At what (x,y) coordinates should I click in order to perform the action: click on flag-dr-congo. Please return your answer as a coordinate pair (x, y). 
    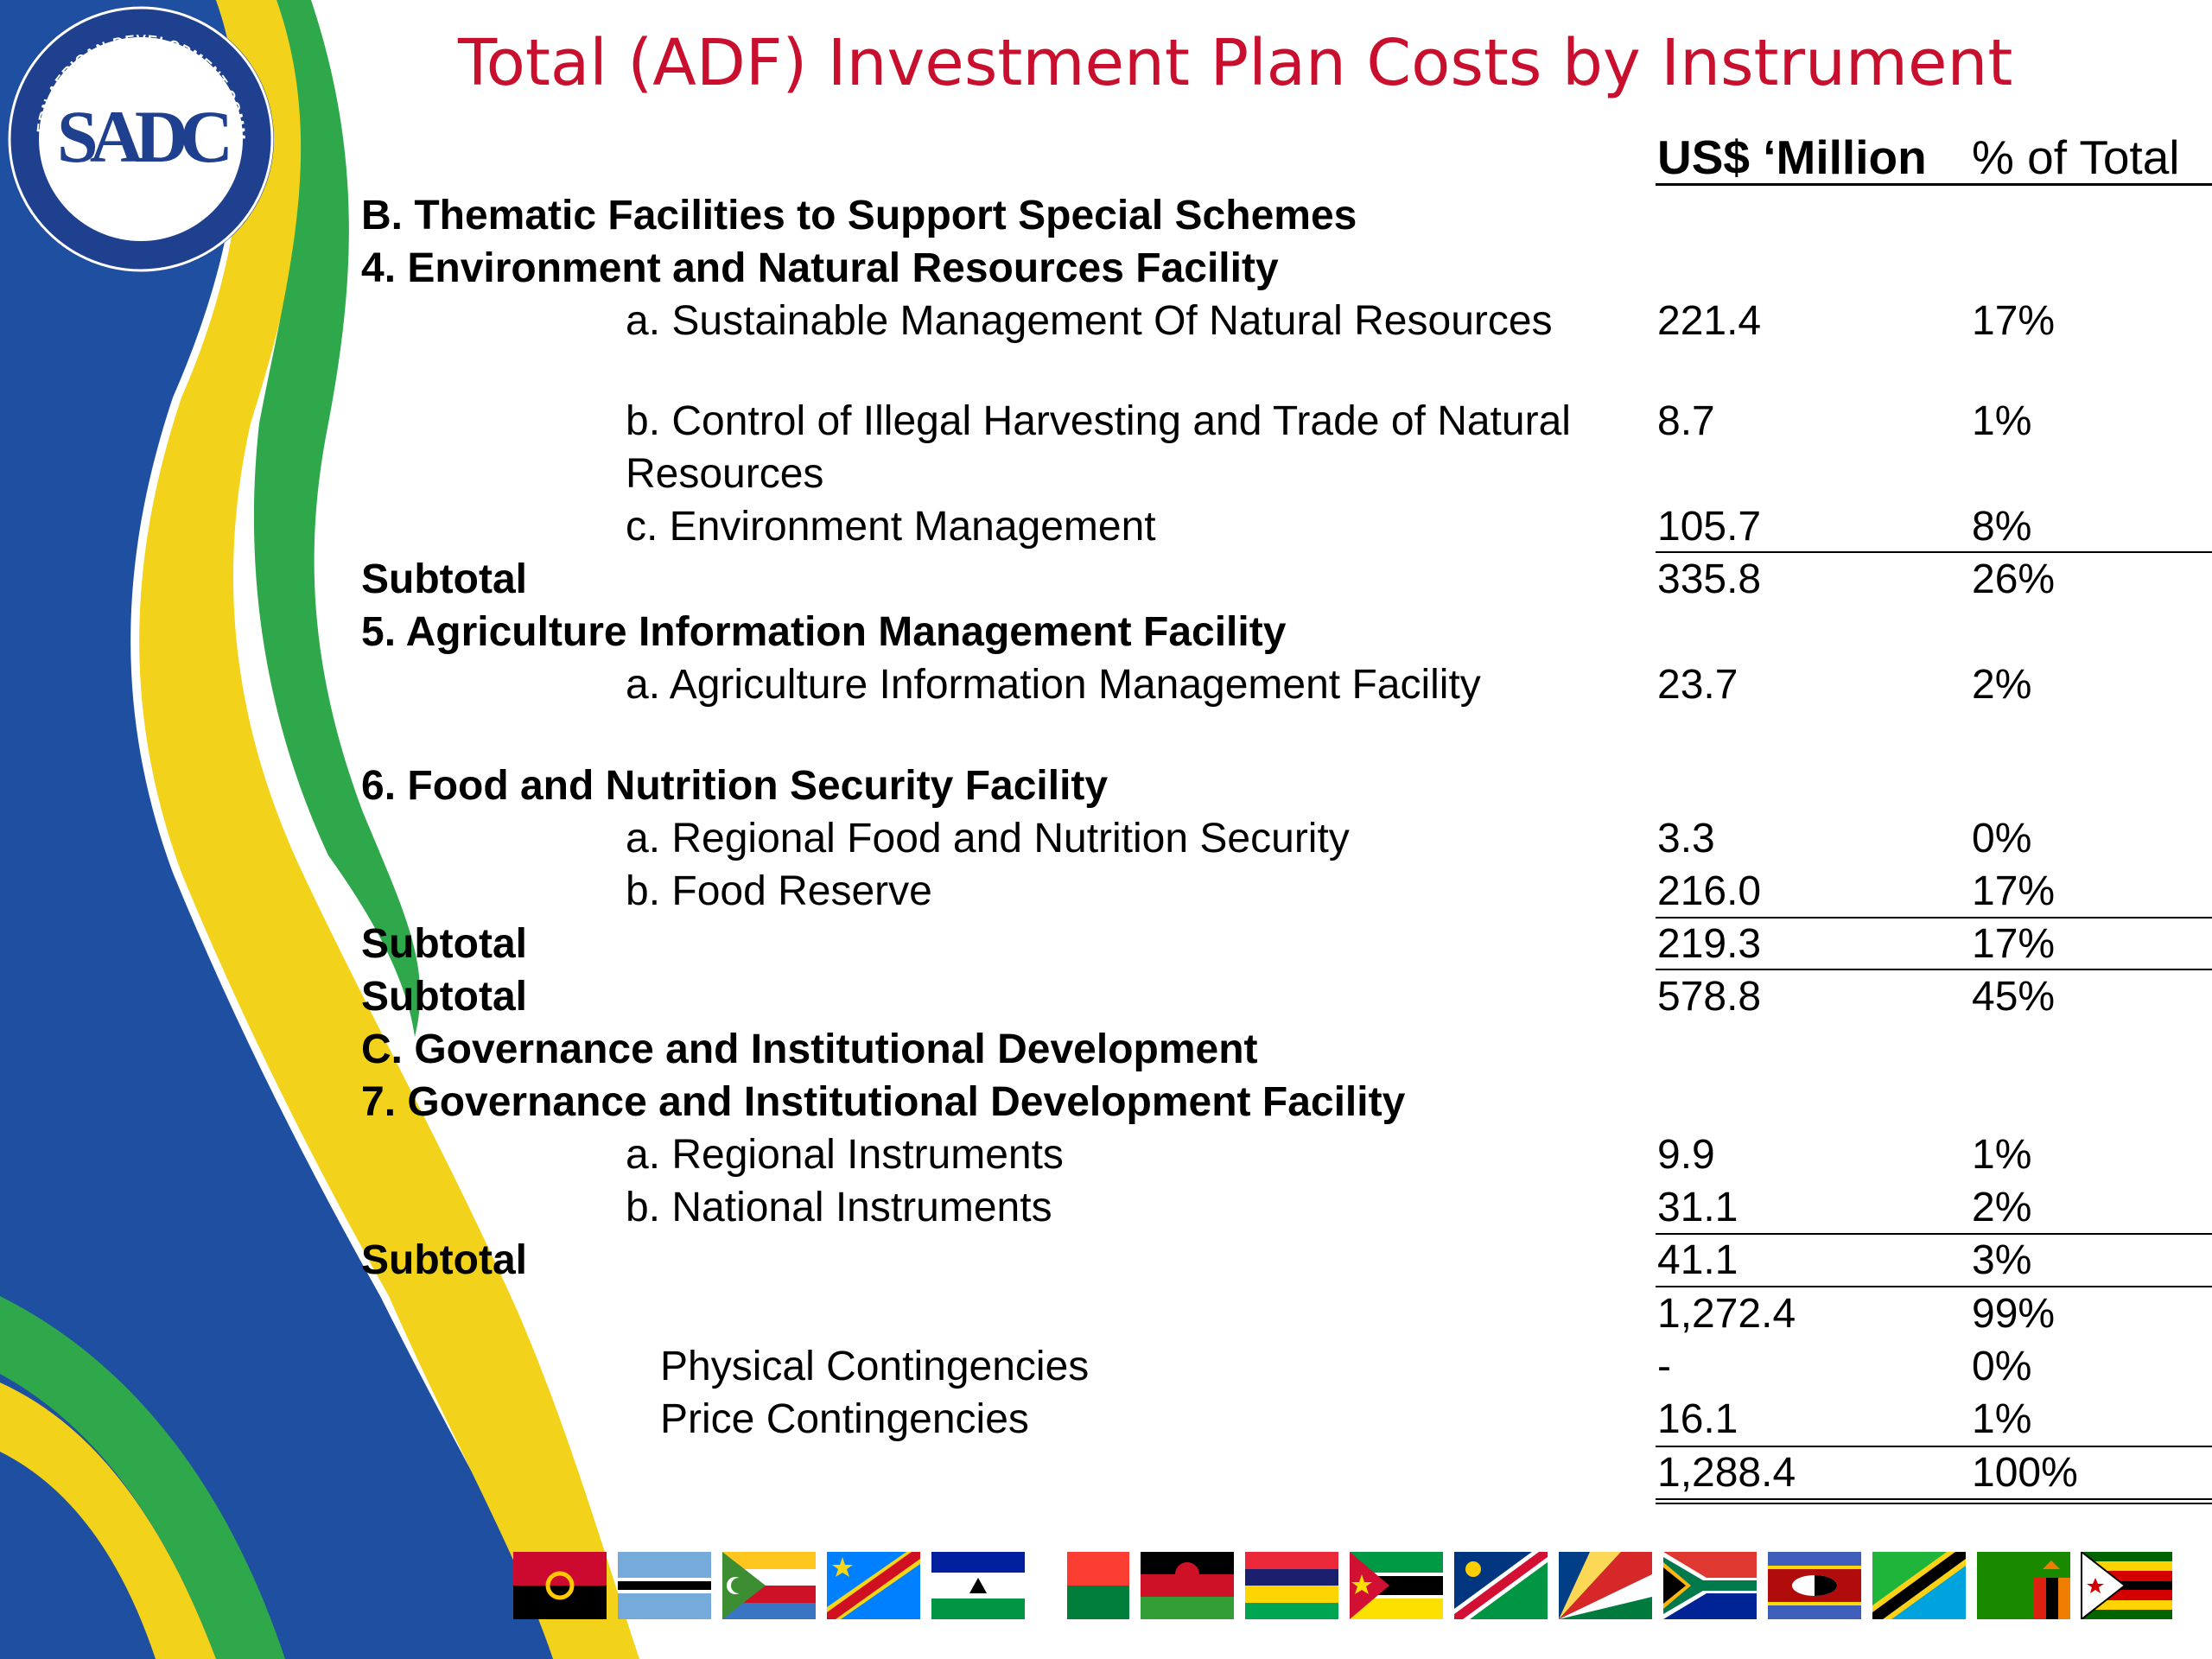
    Looking at the image, I should click on (873, 1585).